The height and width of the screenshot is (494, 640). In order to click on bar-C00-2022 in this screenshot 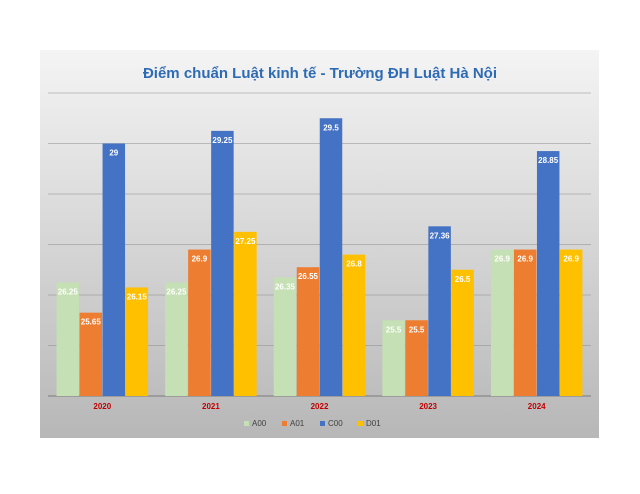, I will do `click(331, 257)`.